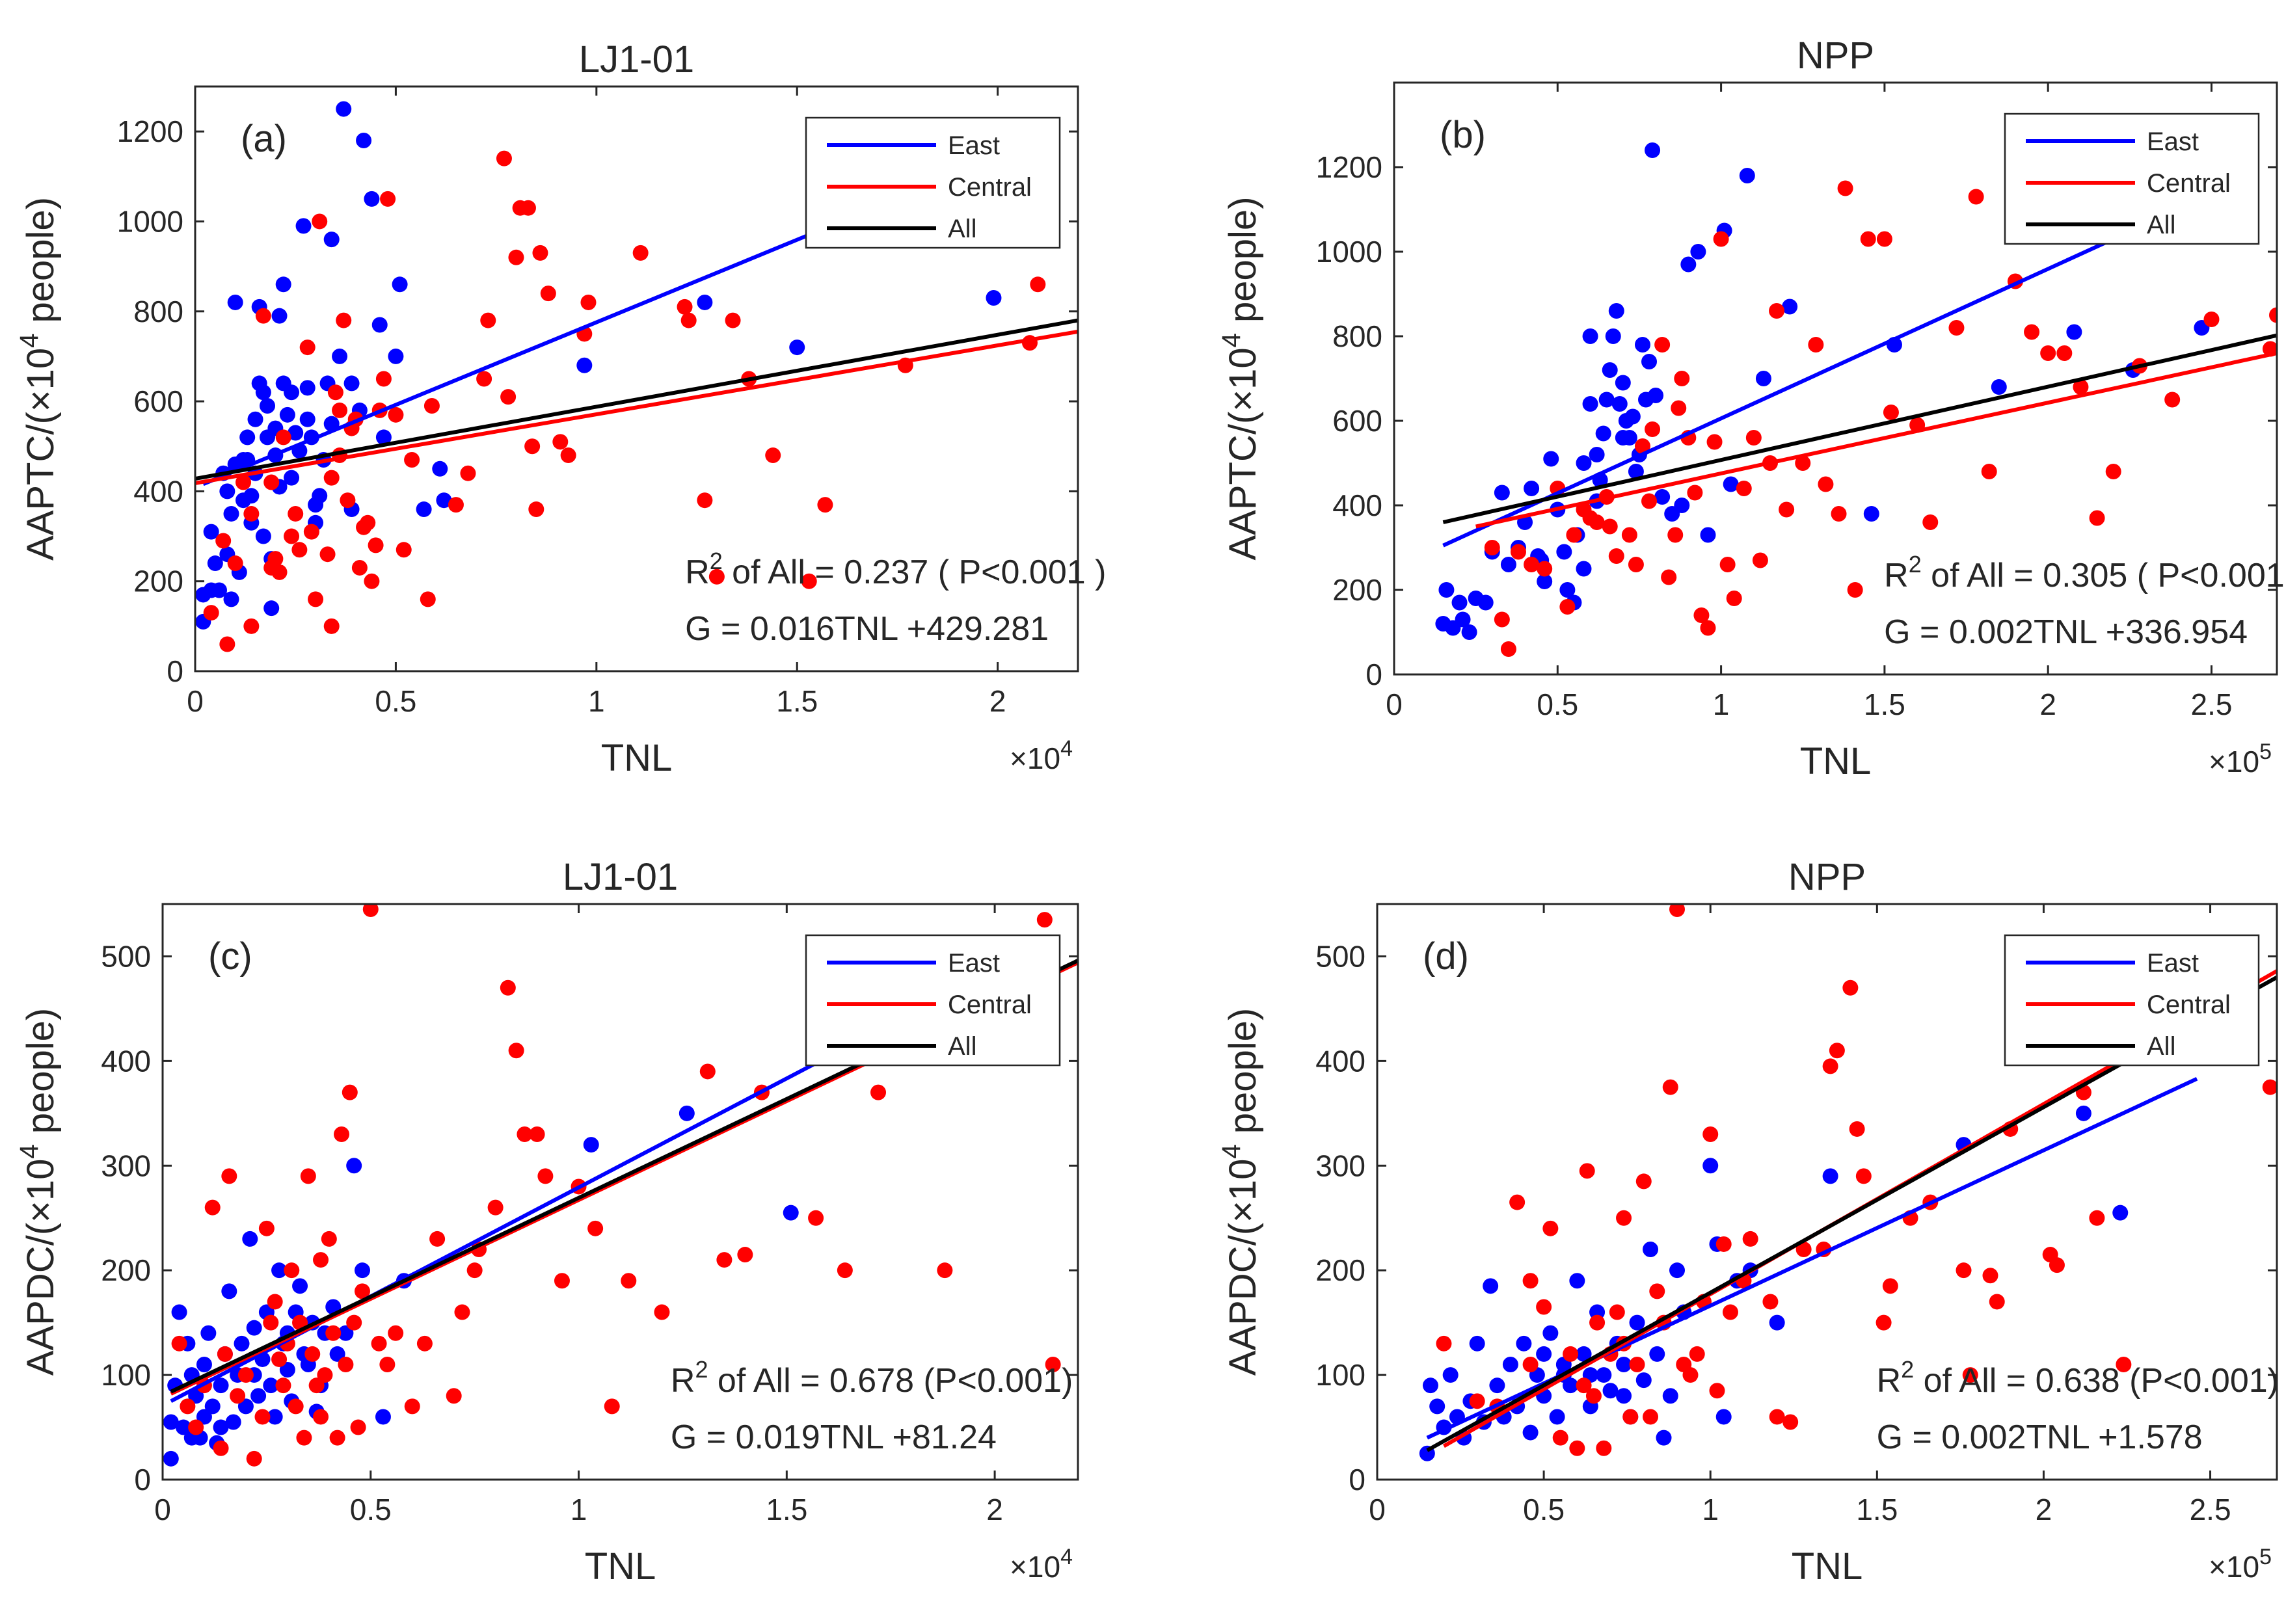  Describe the element at coordinates (2066, 632) in the screenshot. I see `equation-annotation: G = 0.002TNL +336.954` at that location.